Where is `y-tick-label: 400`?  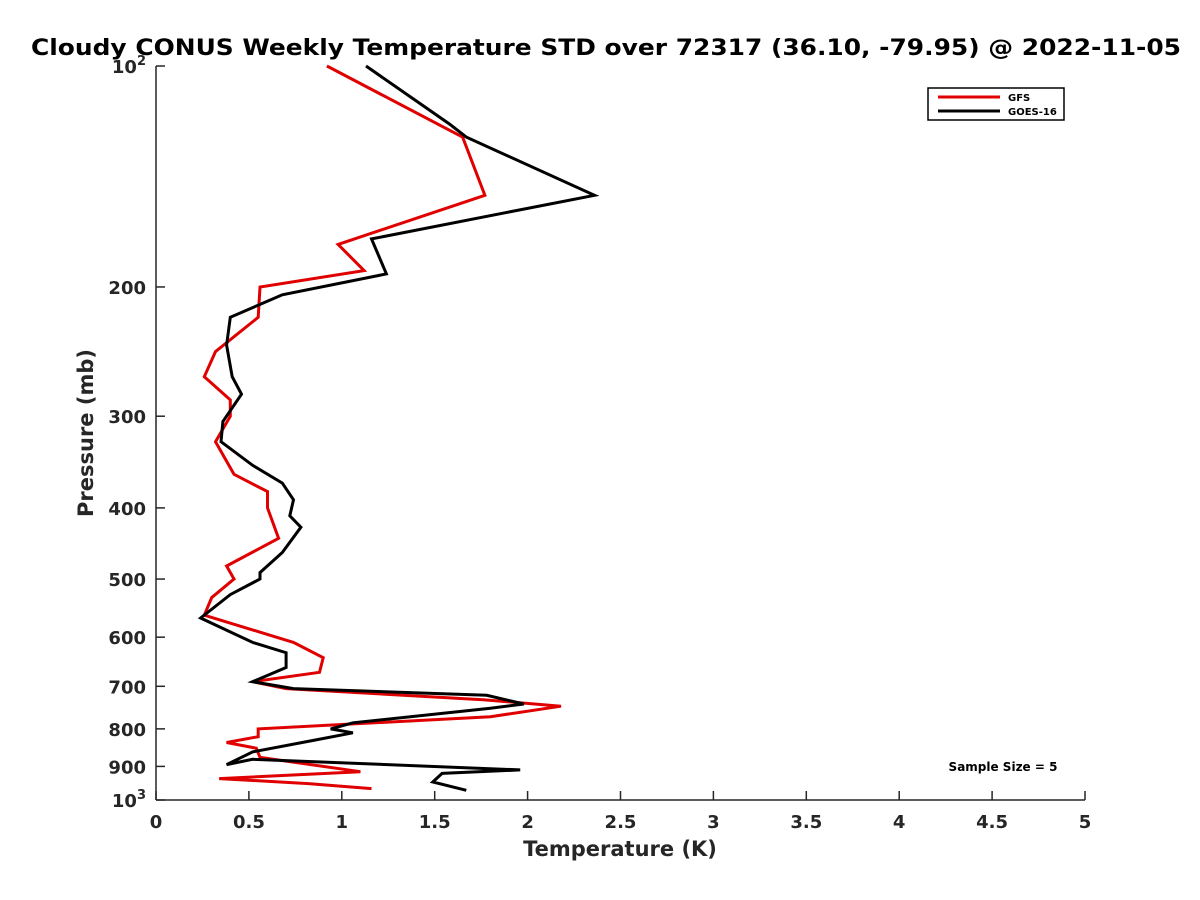
y-tick-label: 400 is located at coordinates (127, 509).